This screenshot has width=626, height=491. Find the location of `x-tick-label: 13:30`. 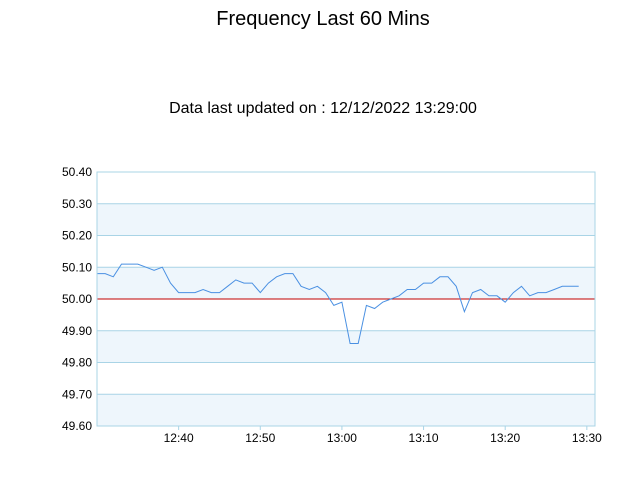

x-tick-label: 13:30 is located at coordinates (587, 438).